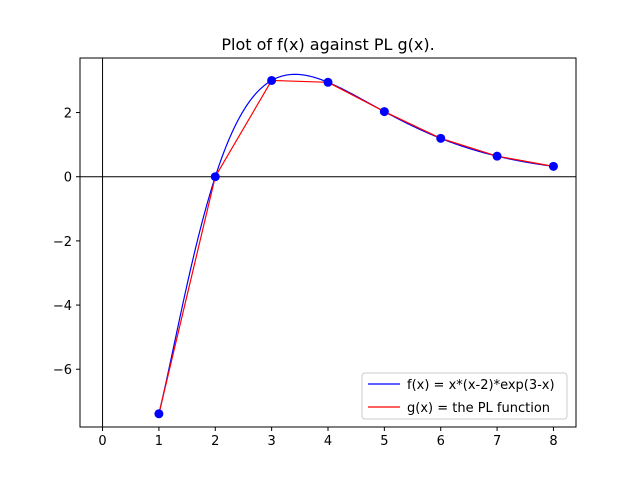 The width and height of the screenshot is (640, 480). I want to click on x-tick-label: 2, so click(215, 441).